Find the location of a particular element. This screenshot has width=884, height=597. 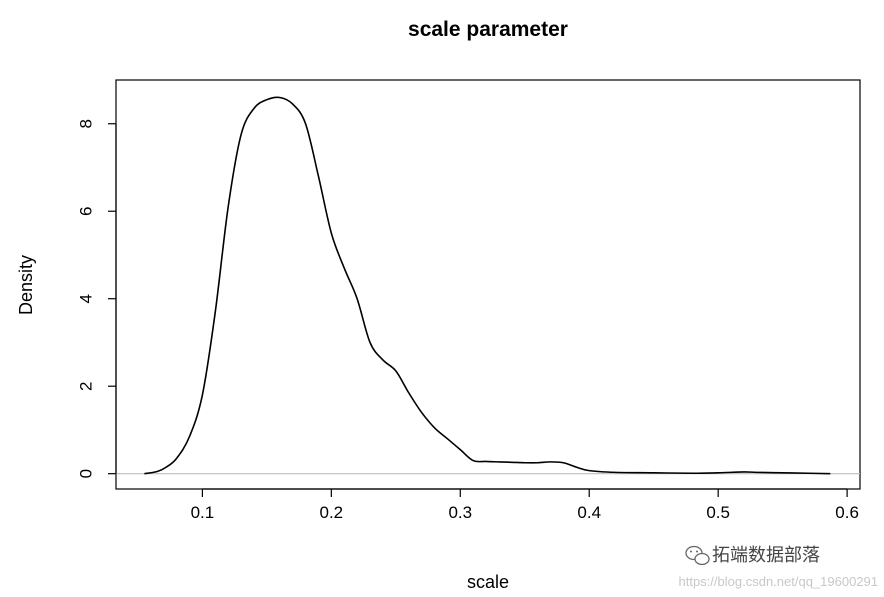

y-tick-label: 6 is located at coordinates (86, 210).